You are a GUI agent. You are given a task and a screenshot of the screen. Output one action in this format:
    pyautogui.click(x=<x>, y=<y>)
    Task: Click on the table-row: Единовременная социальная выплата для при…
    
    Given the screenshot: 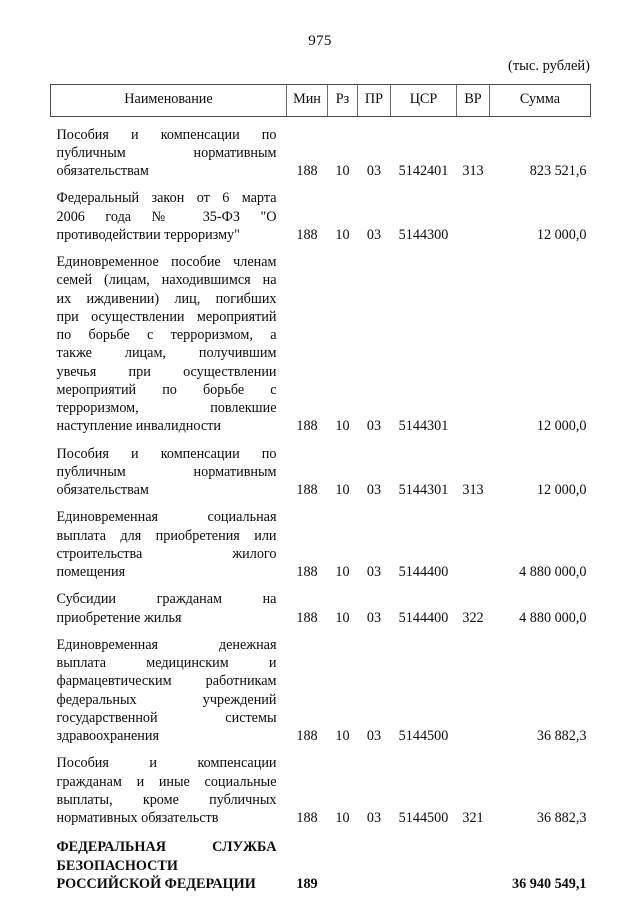 What is the action you would take?
    pyautogui.click(x=321, y=540)
    